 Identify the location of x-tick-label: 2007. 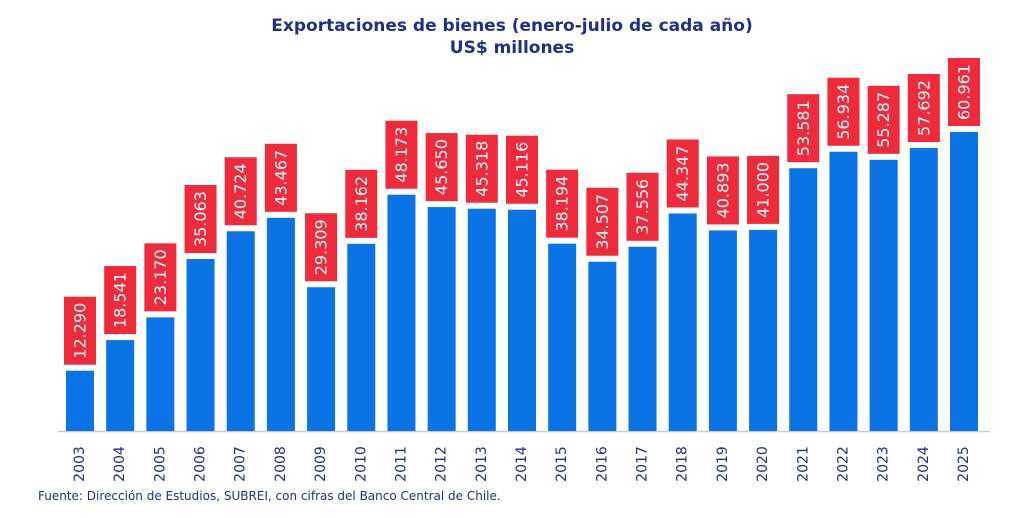
(241, 464).